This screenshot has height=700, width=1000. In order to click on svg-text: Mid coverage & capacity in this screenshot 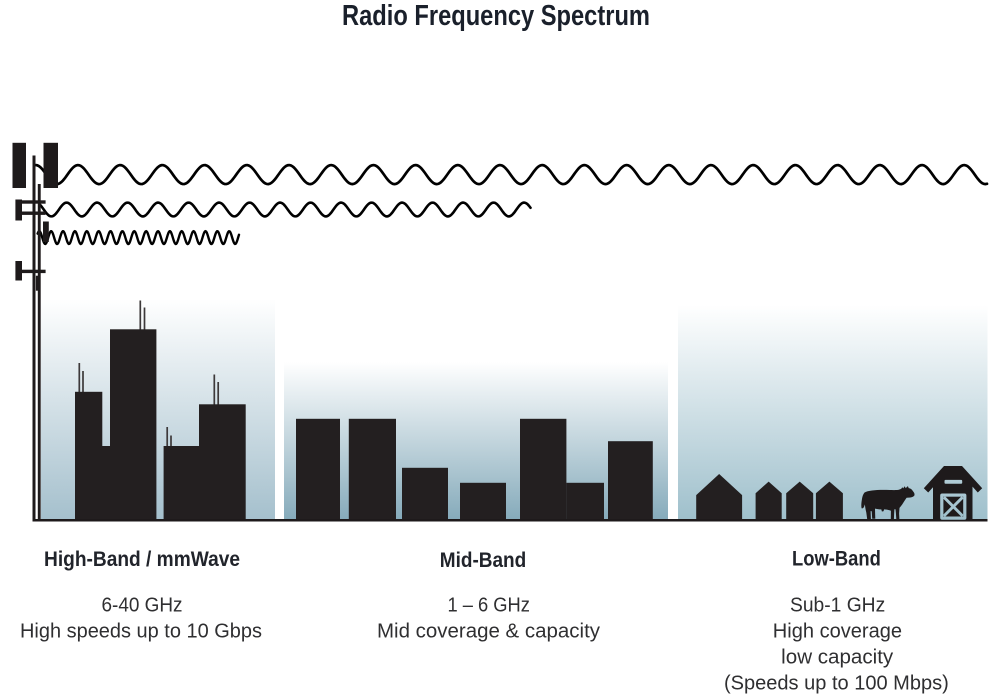, I will do `click(488, 632)`.